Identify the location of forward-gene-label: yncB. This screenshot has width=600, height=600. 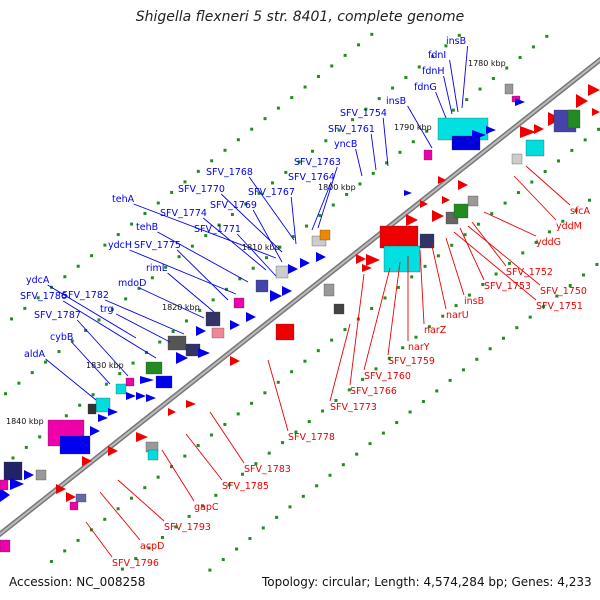
(345, 144).